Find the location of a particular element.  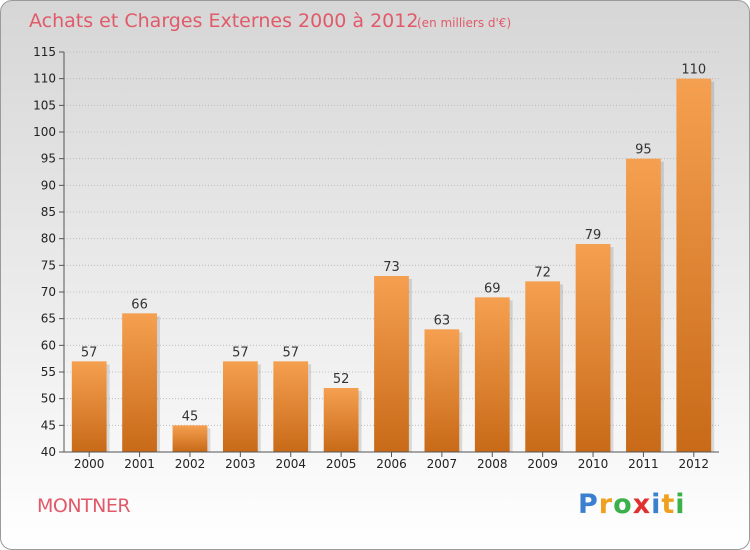

value-label-2007: 63 is located at coordinates (442, 320).